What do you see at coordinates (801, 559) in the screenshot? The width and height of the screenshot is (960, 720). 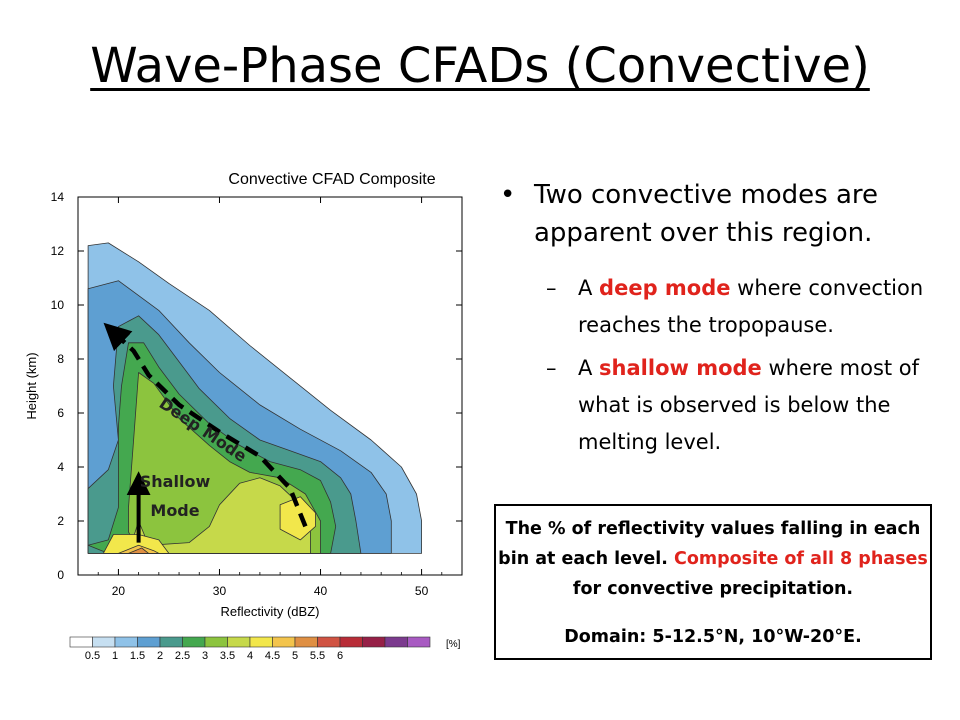 I see `caption-highlight: Composite of all 8 phases` at bounding box center [801, 559].